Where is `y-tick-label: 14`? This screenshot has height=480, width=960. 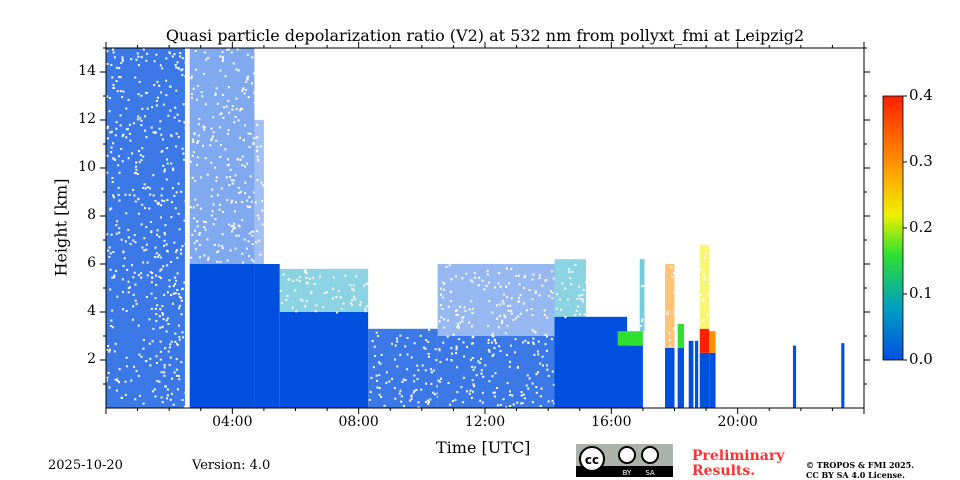
y-tick-label: 14 is located at coordinates (87, 71).